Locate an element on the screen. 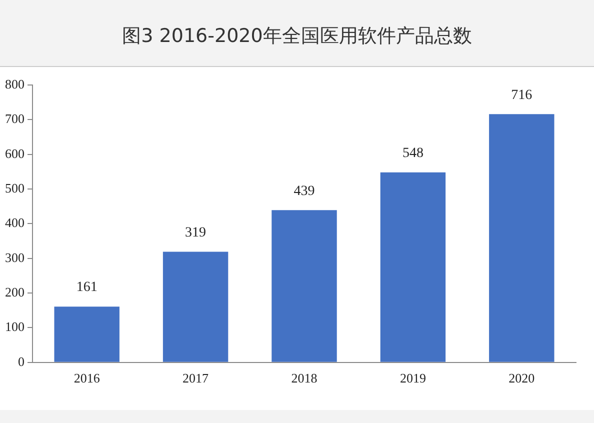  y-tick-label: 500 is located at coordinates (14, 188).